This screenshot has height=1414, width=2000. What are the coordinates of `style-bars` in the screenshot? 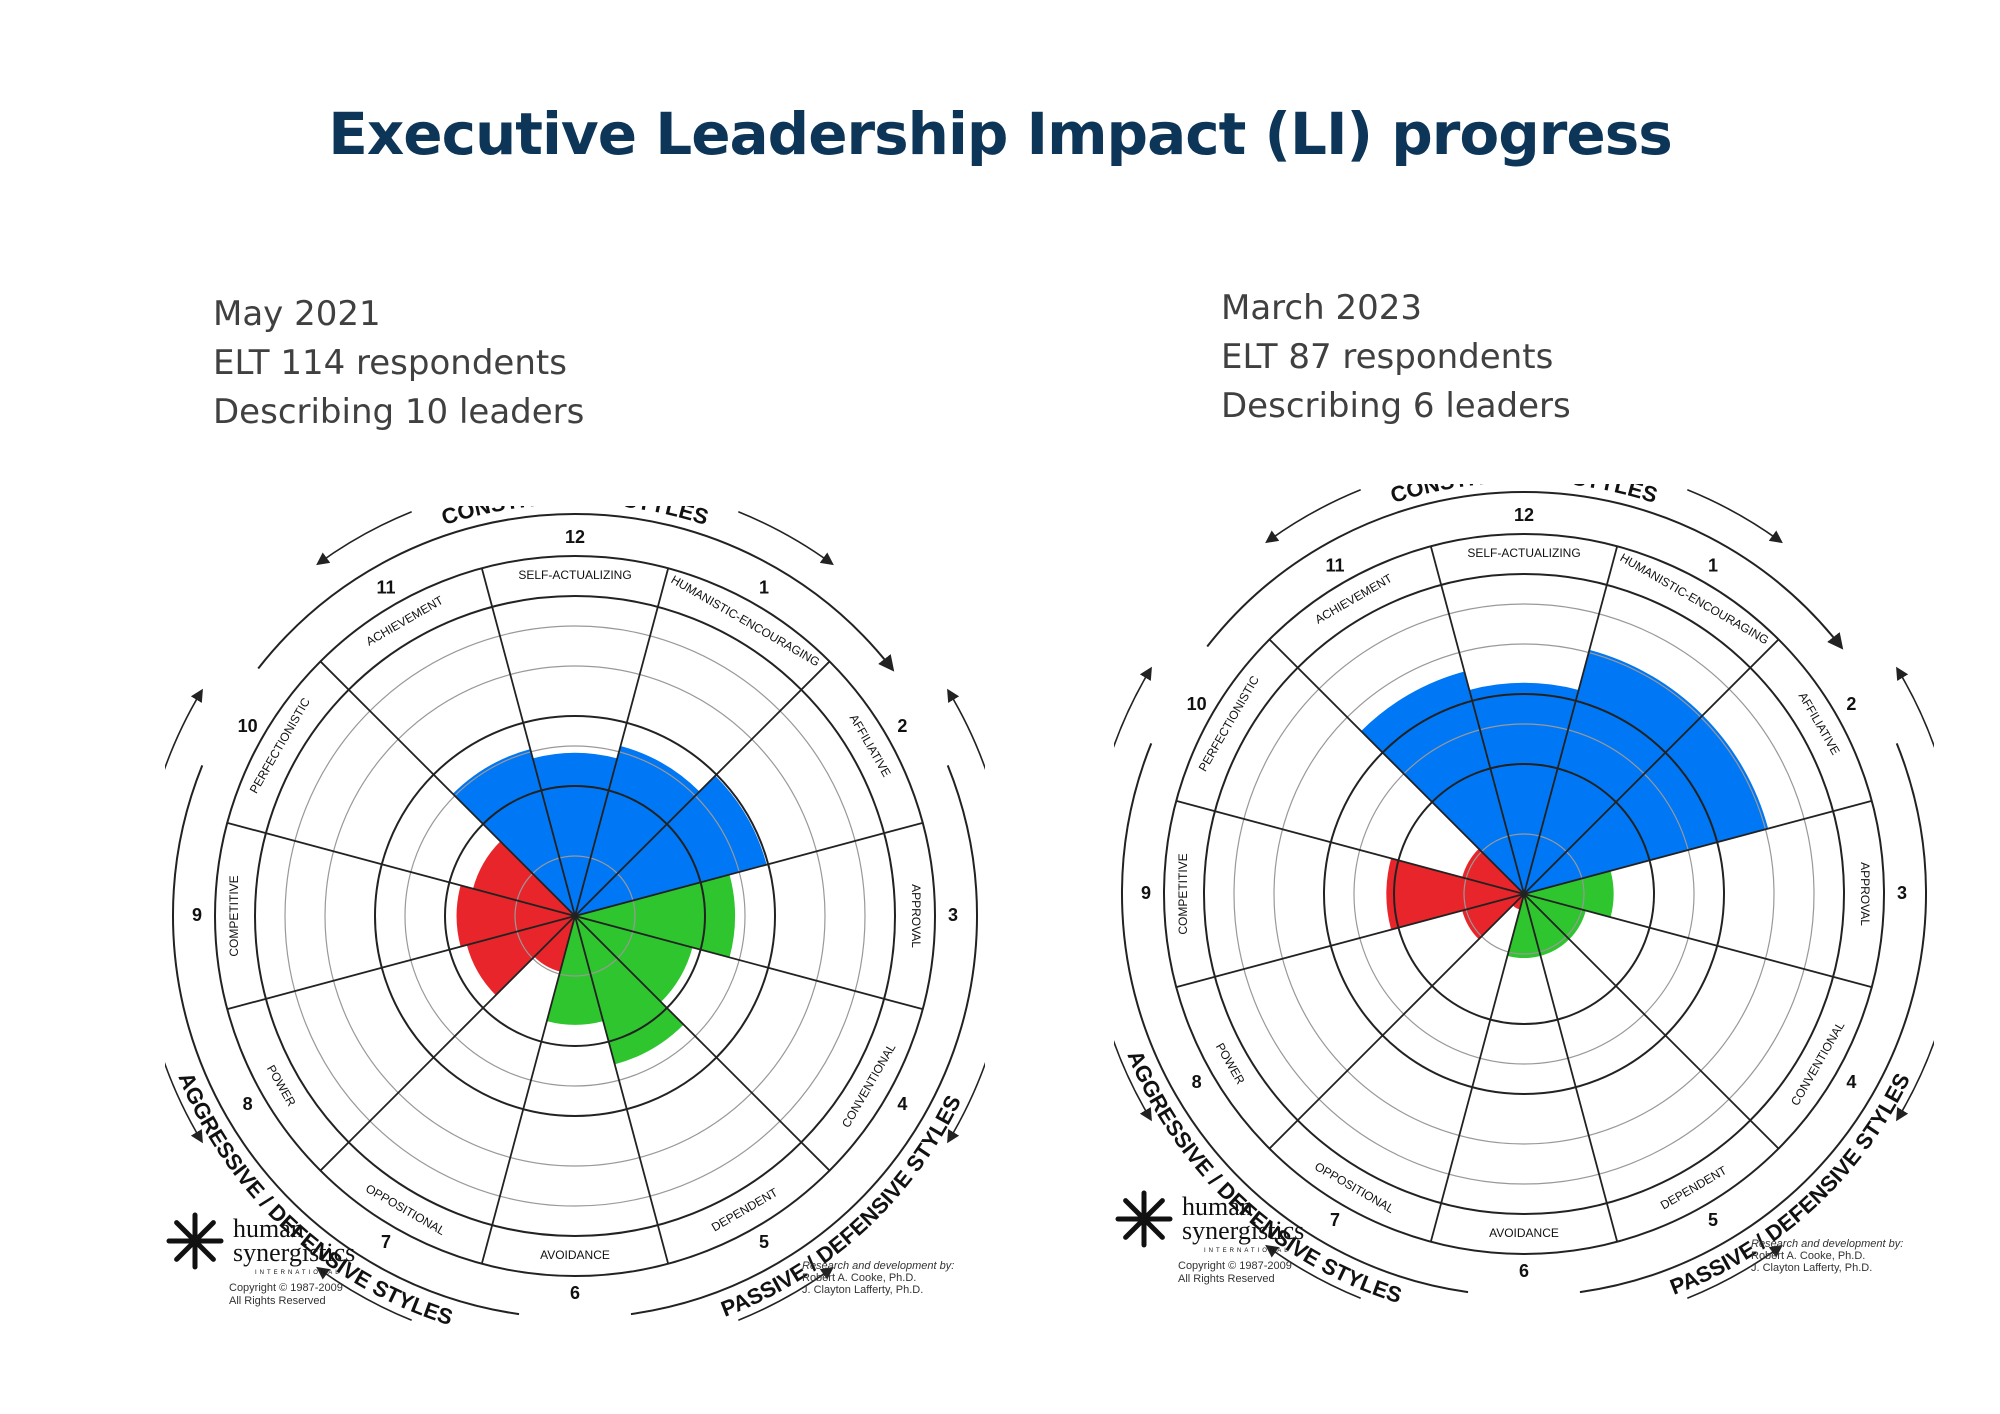 It's located at (1565, 803).